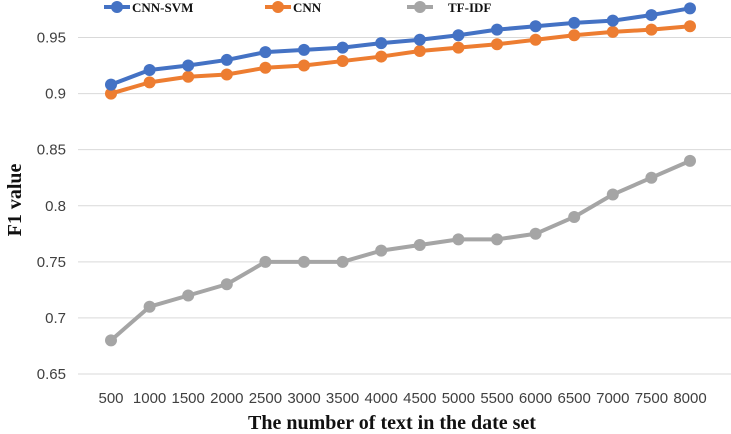  Describe the element at coordinates (188, 398) in the screenshot. I see `x-tick-label: 1500` at that location.